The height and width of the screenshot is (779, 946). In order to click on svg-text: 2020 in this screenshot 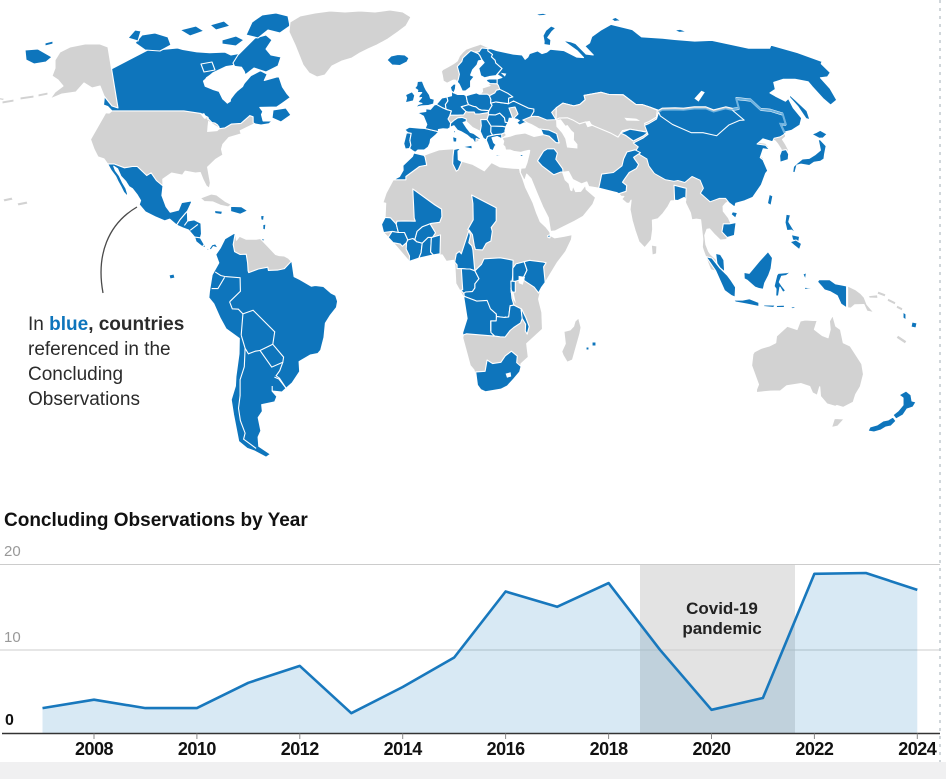, I will do `click(711, 749)`.